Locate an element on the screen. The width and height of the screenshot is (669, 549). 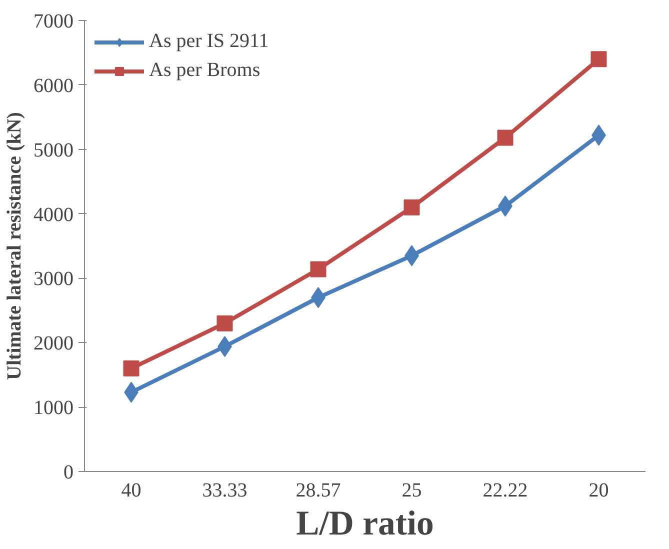
x-axis-title: L/D ratio is located at coordinates (365, 523).